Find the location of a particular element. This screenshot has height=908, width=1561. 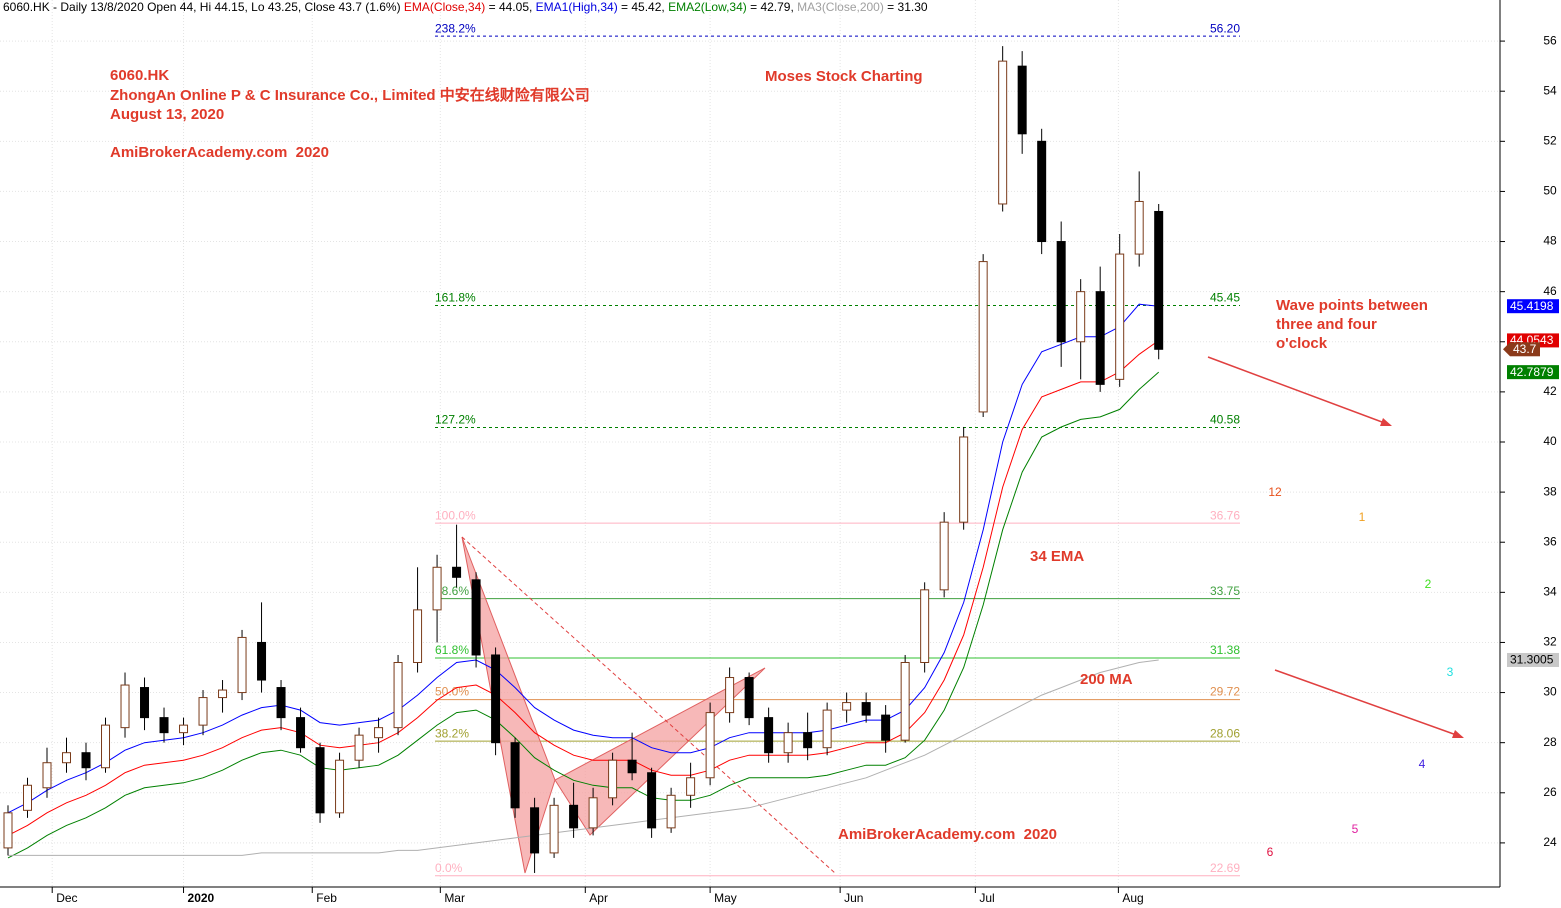

fib-label: 50.0% is located at coordinates (452, 692).